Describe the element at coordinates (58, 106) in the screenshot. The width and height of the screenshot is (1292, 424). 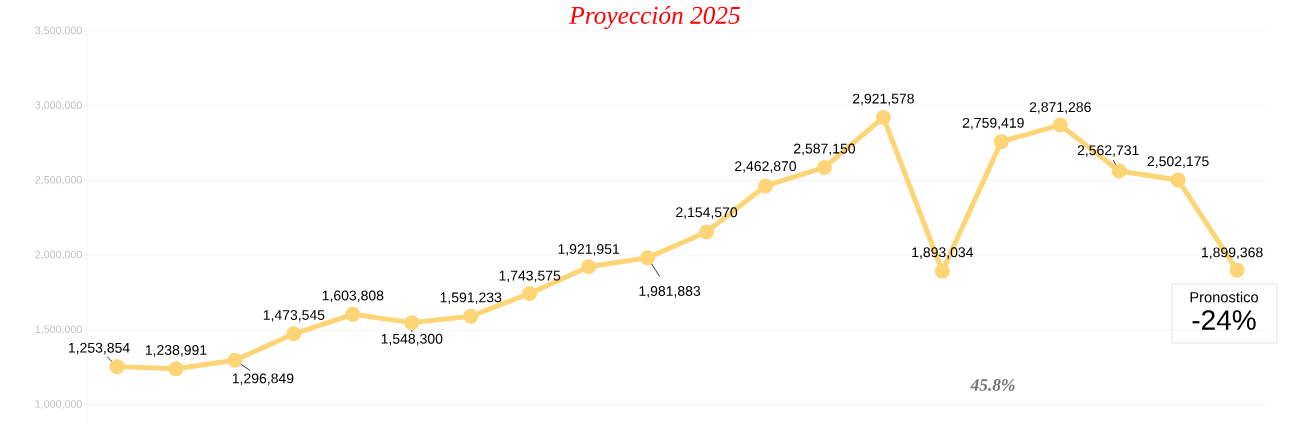
I see `y-tick-label: 3,000,000` at that location.